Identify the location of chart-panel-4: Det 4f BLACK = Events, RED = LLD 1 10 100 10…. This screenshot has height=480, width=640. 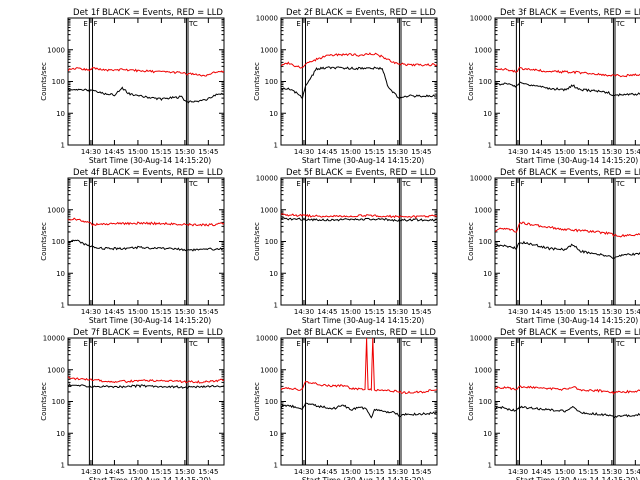
(132, 246).